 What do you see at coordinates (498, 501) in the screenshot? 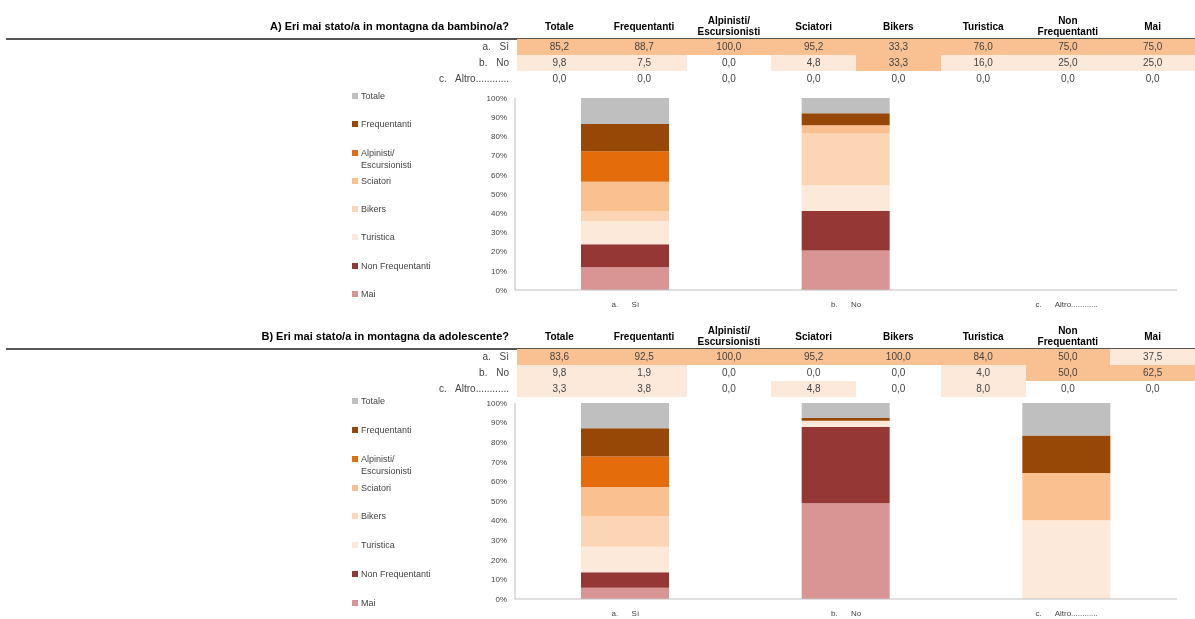
I see `y-tick-label: 50%` at bounding box center [498, 501].